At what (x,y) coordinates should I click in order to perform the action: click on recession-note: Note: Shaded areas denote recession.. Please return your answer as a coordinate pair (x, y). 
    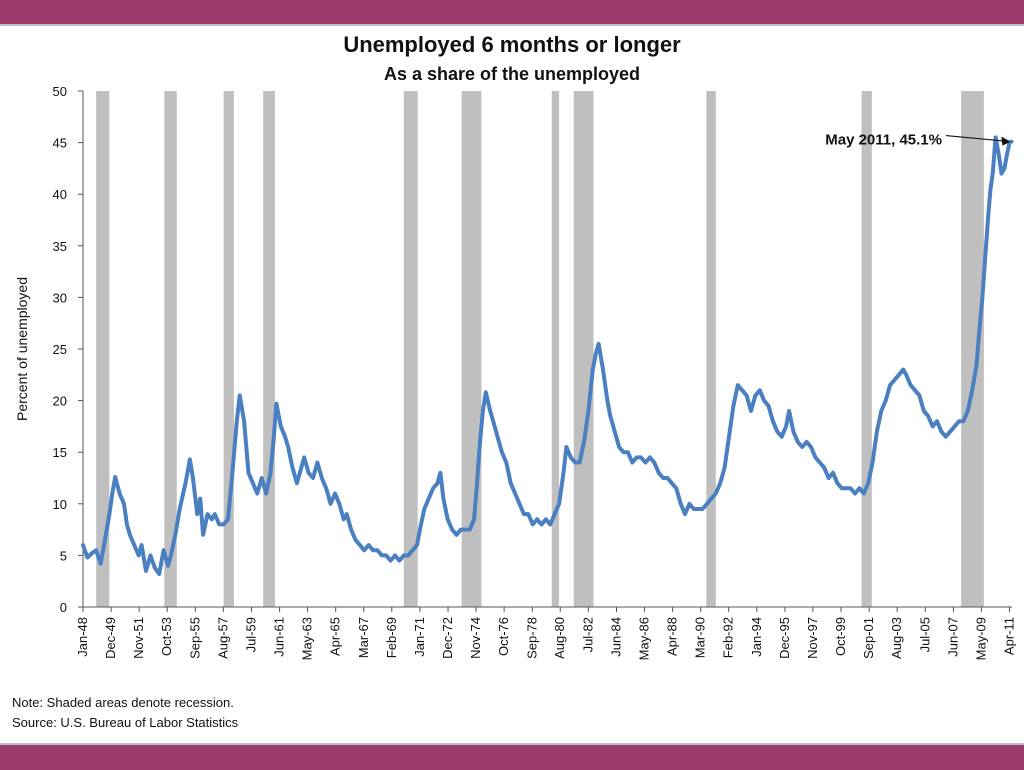
    Looking at the image, I should click on (123, 702).